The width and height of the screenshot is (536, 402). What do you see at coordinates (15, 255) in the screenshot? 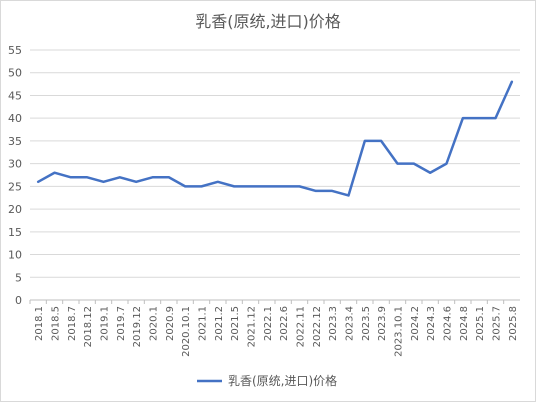
I see `y-tick-label: 10` at bounding box center [15, 255].